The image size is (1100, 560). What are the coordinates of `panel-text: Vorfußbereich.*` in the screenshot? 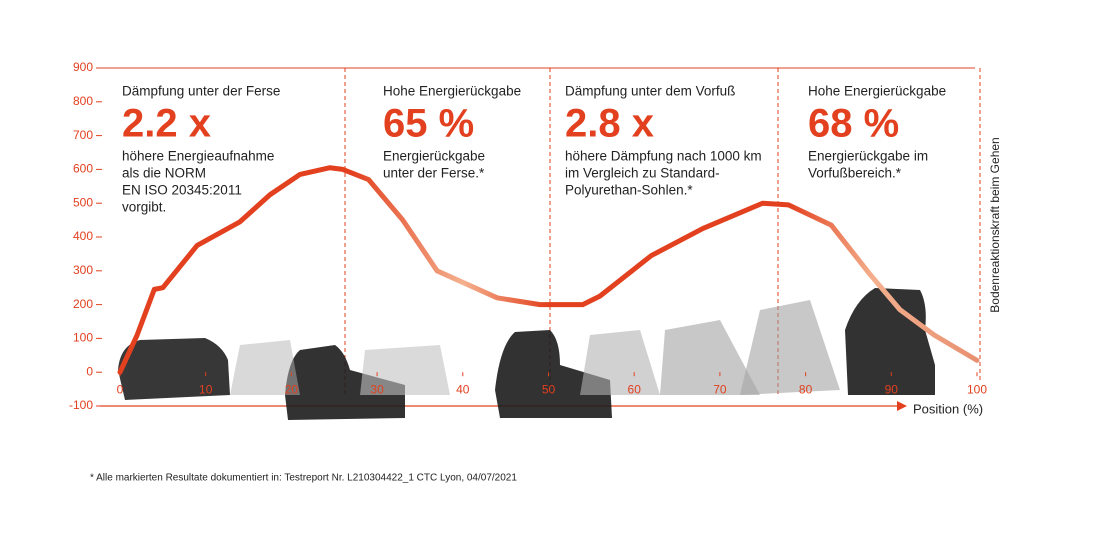 It's located at (855, 173).